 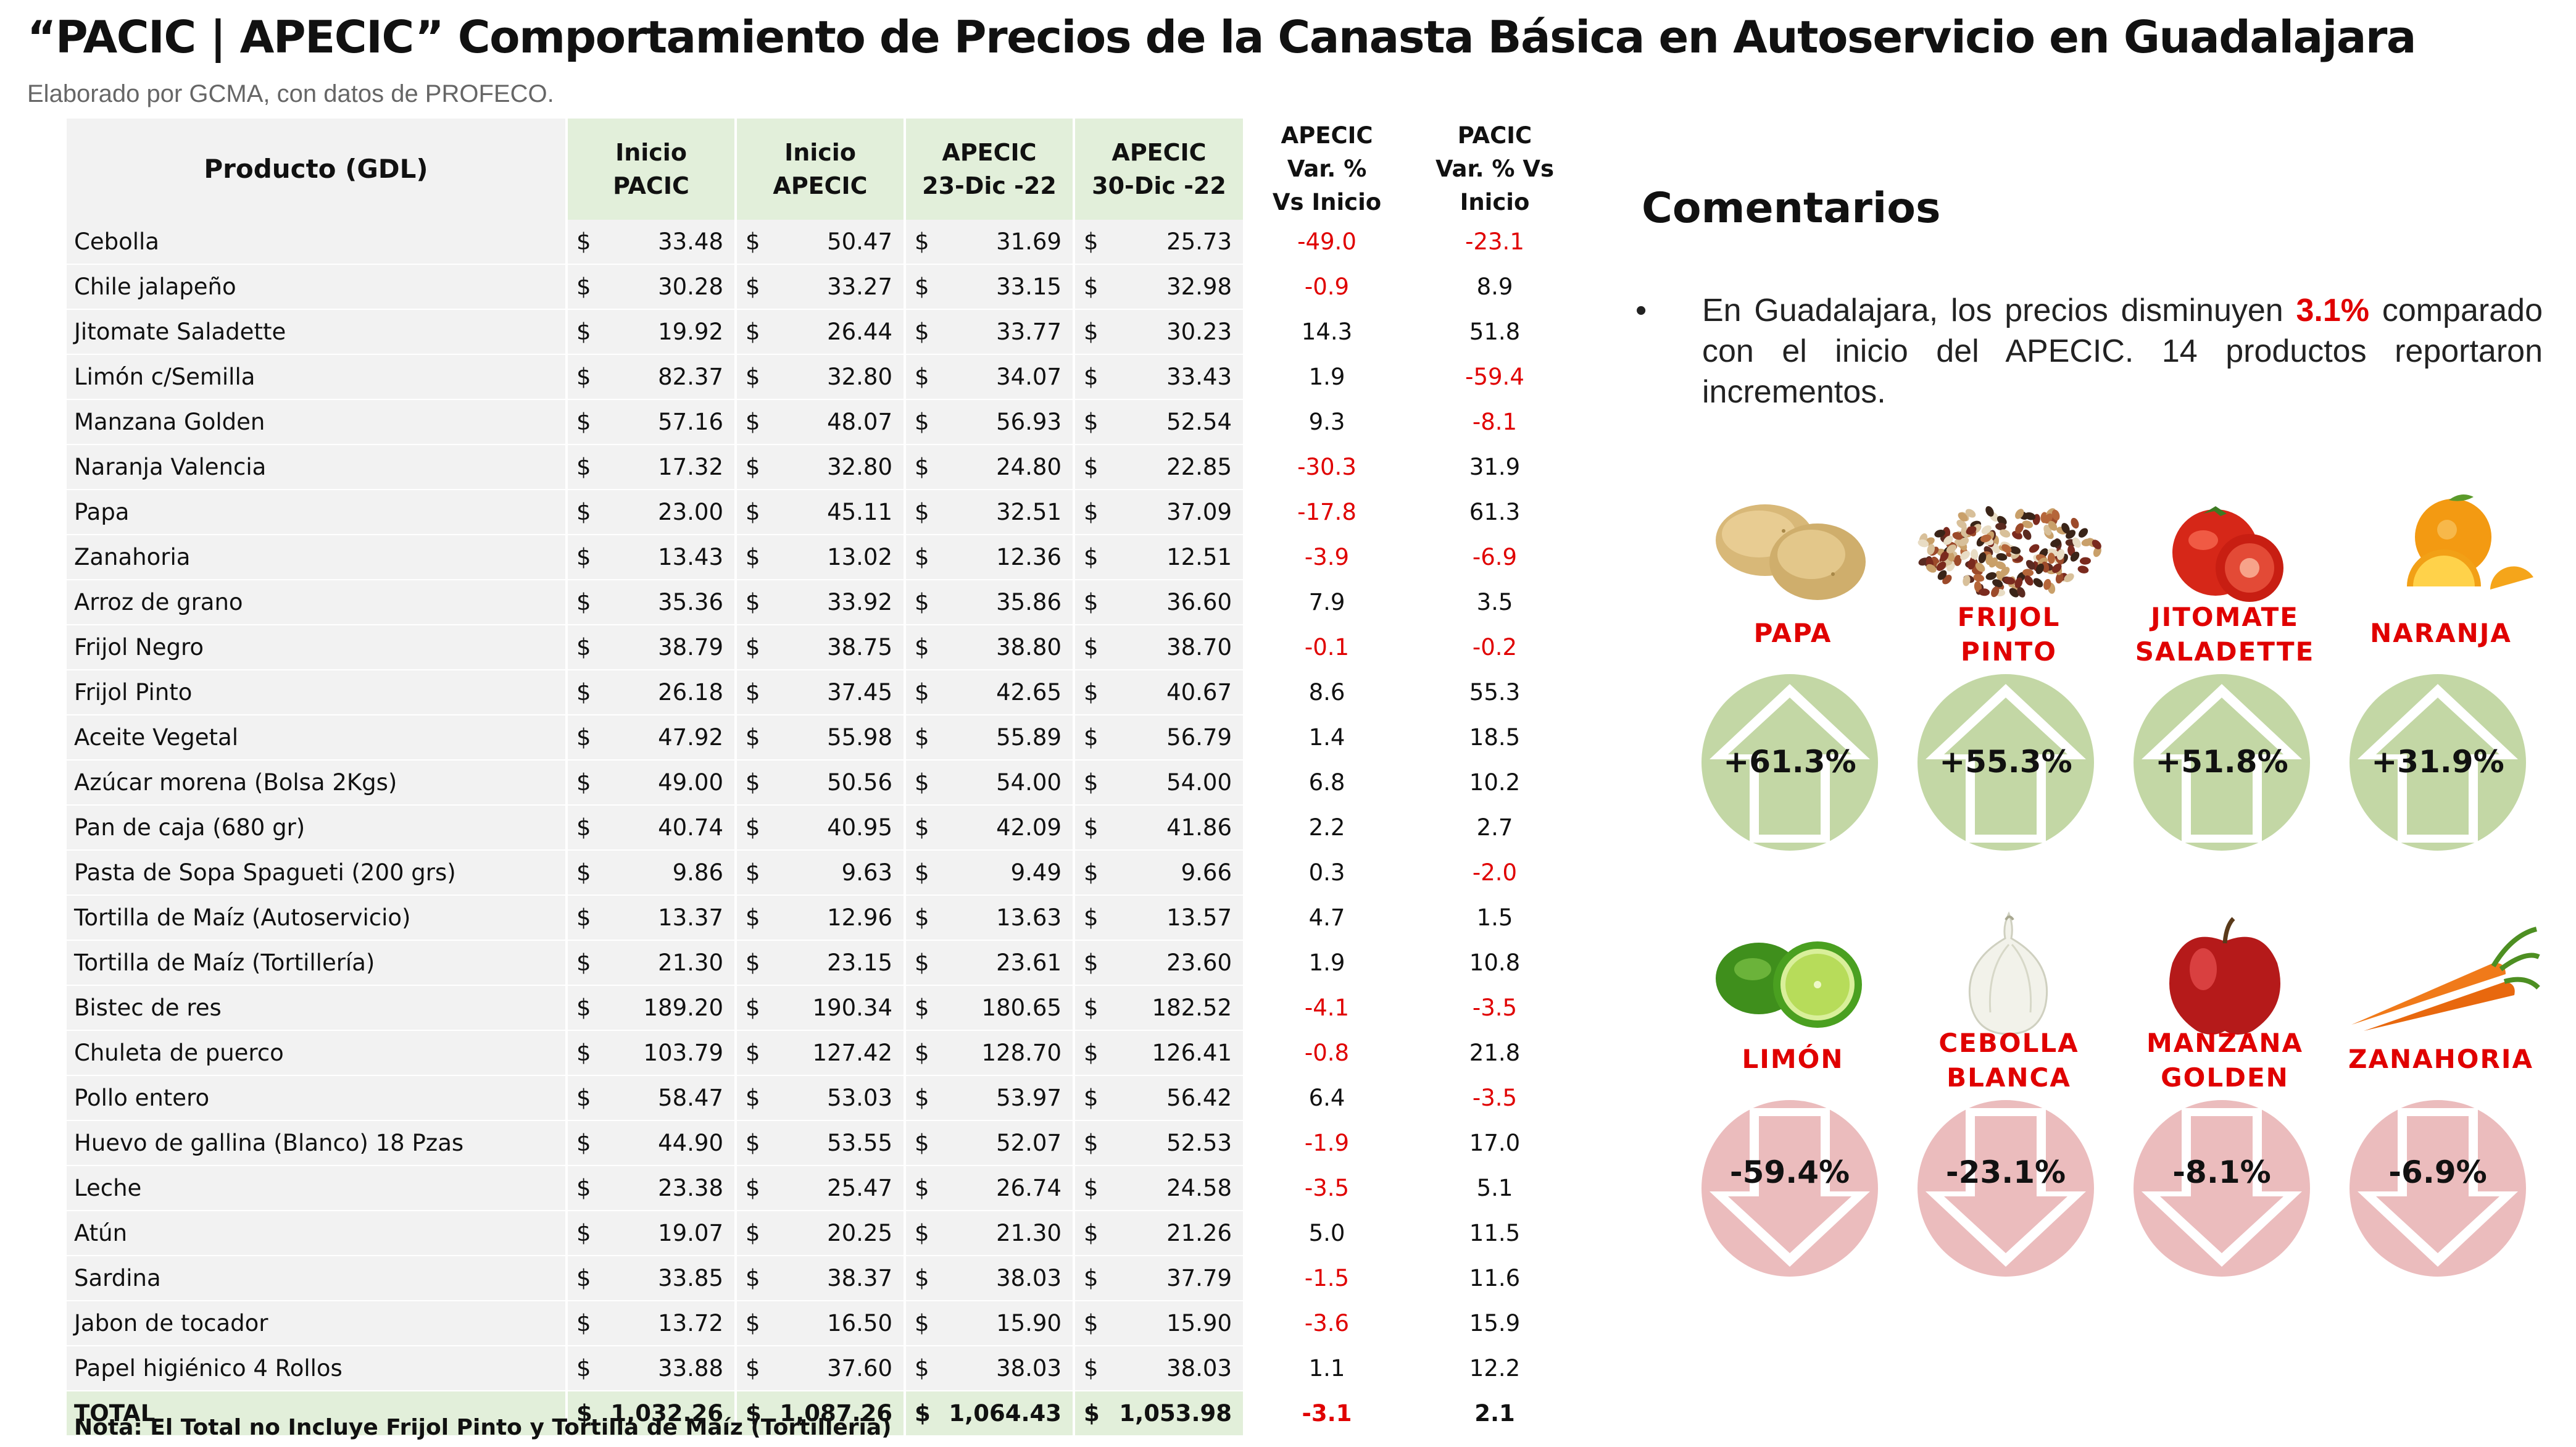 What do you see at coordinates (651, 1233) in the screenshot?
I see `price-cell: $19.07` at bounding box center [651, 1233].